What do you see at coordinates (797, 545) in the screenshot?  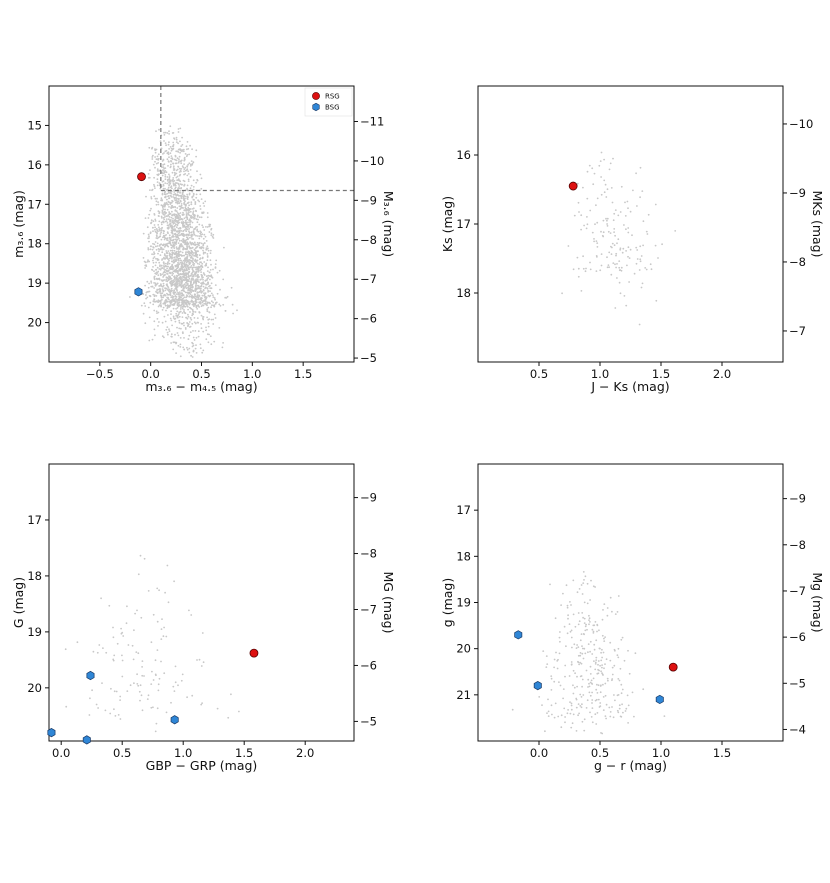 I see `y2-tick-label: −8` at bounding box center [797, 545].